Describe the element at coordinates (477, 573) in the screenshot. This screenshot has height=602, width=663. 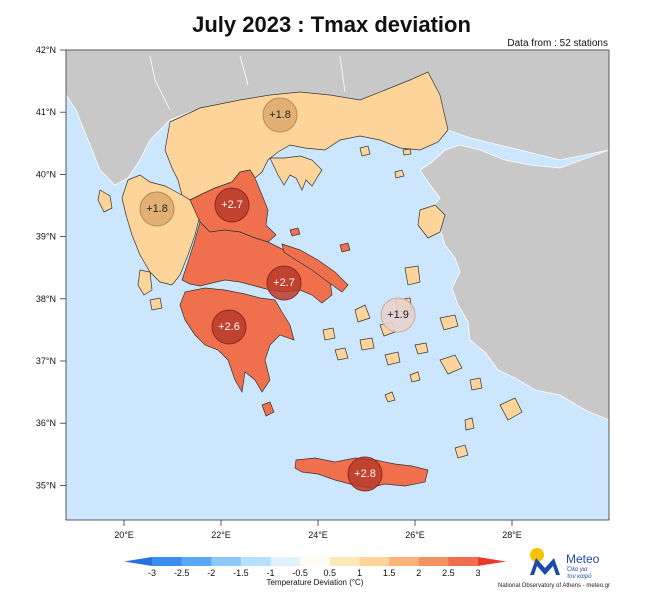
I see `colorbar-tick-label: 3` at that location.